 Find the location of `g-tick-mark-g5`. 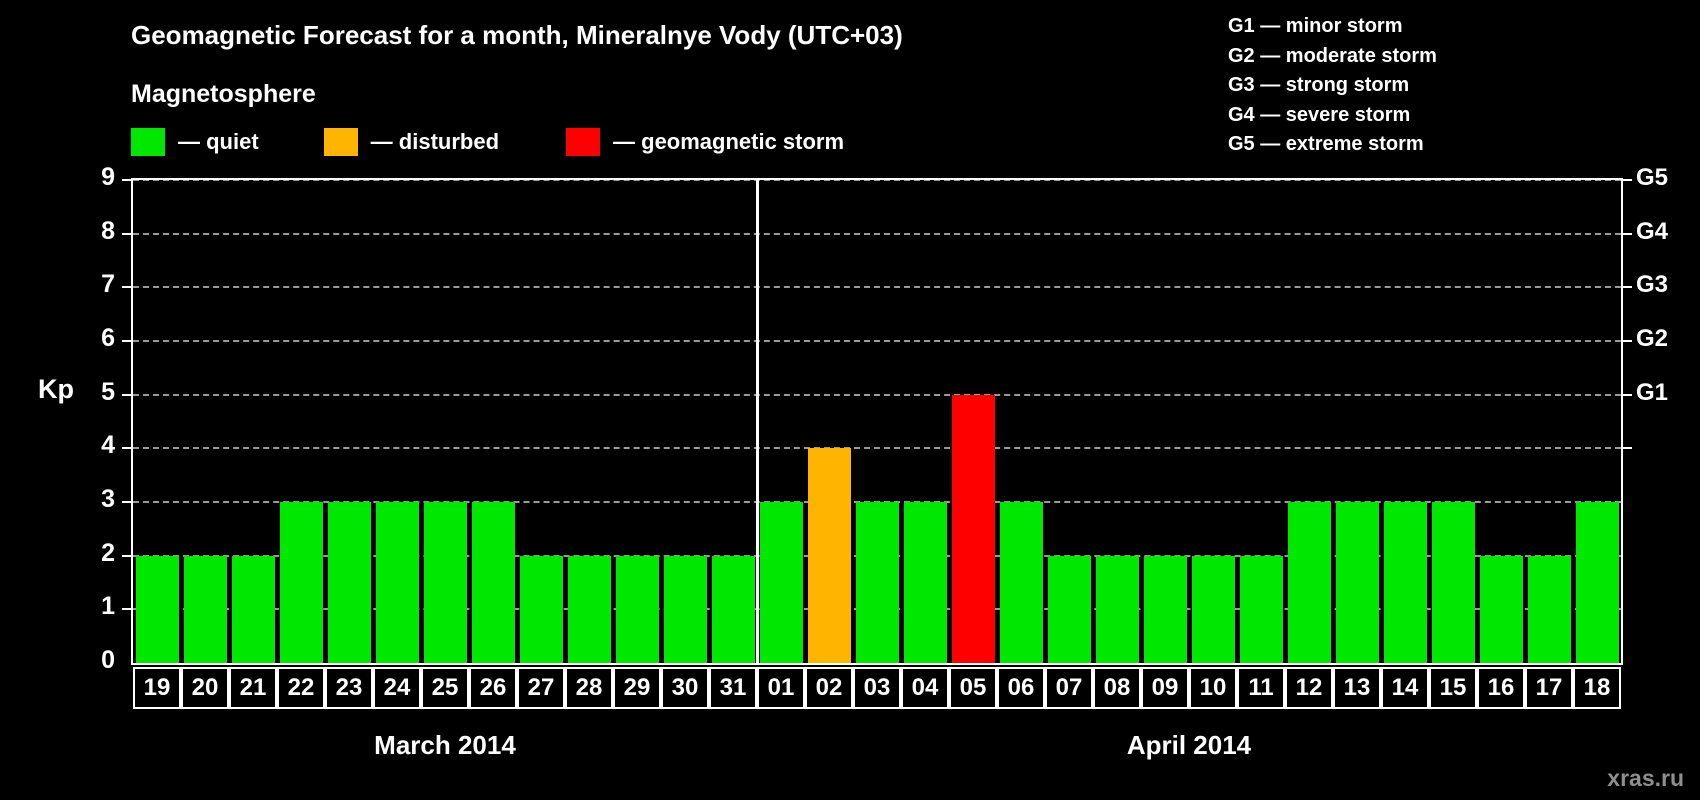

g-tick-mark-g5 is located at coordinates (1627, 180).